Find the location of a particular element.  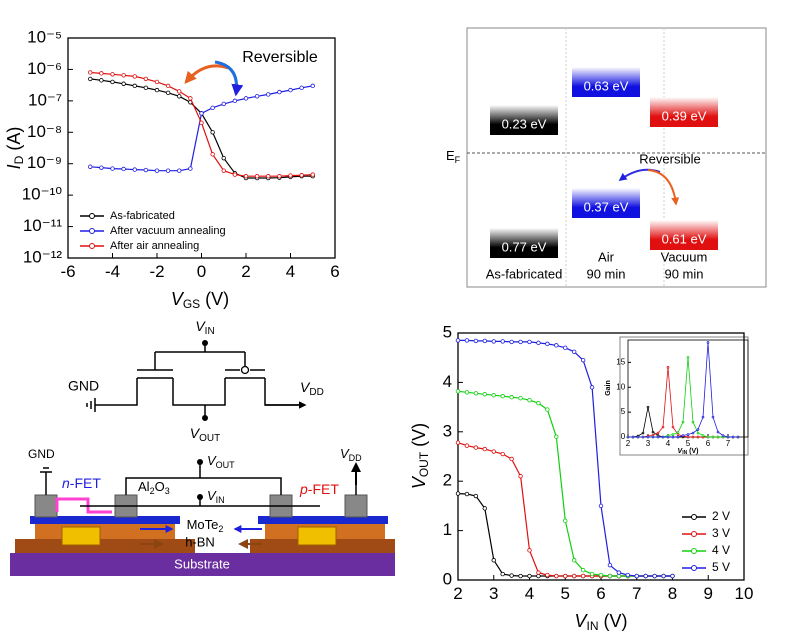

annotation: Reversible is located at coordinates (280, 57).